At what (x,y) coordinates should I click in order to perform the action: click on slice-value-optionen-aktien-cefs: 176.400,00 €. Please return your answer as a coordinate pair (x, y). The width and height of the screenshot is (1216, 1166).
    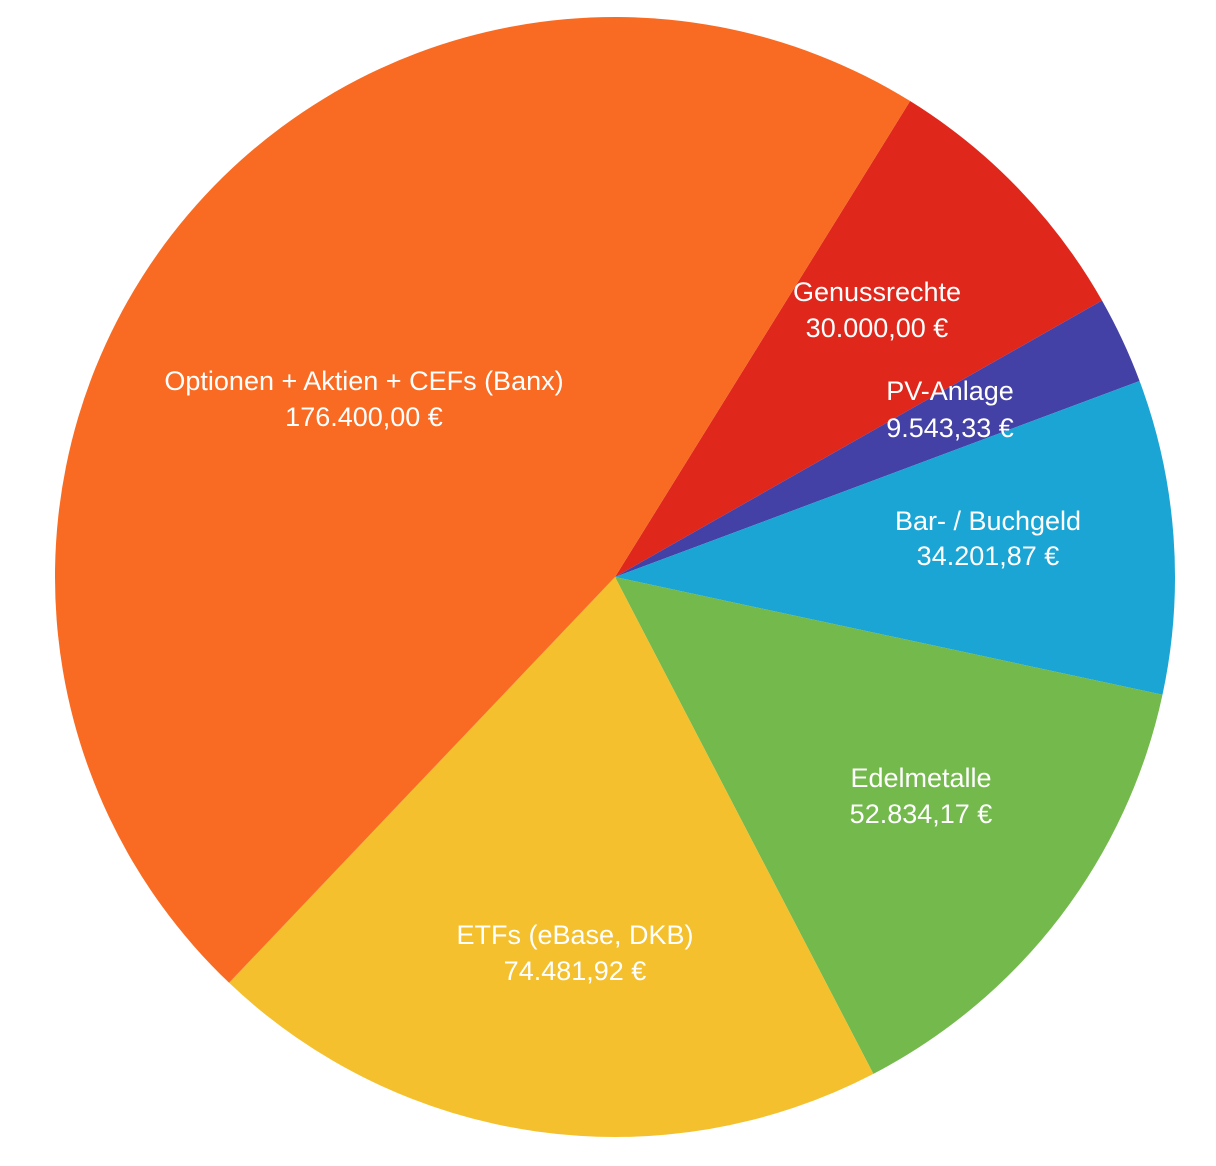
    Looking at the image, I should click on (364, 417).